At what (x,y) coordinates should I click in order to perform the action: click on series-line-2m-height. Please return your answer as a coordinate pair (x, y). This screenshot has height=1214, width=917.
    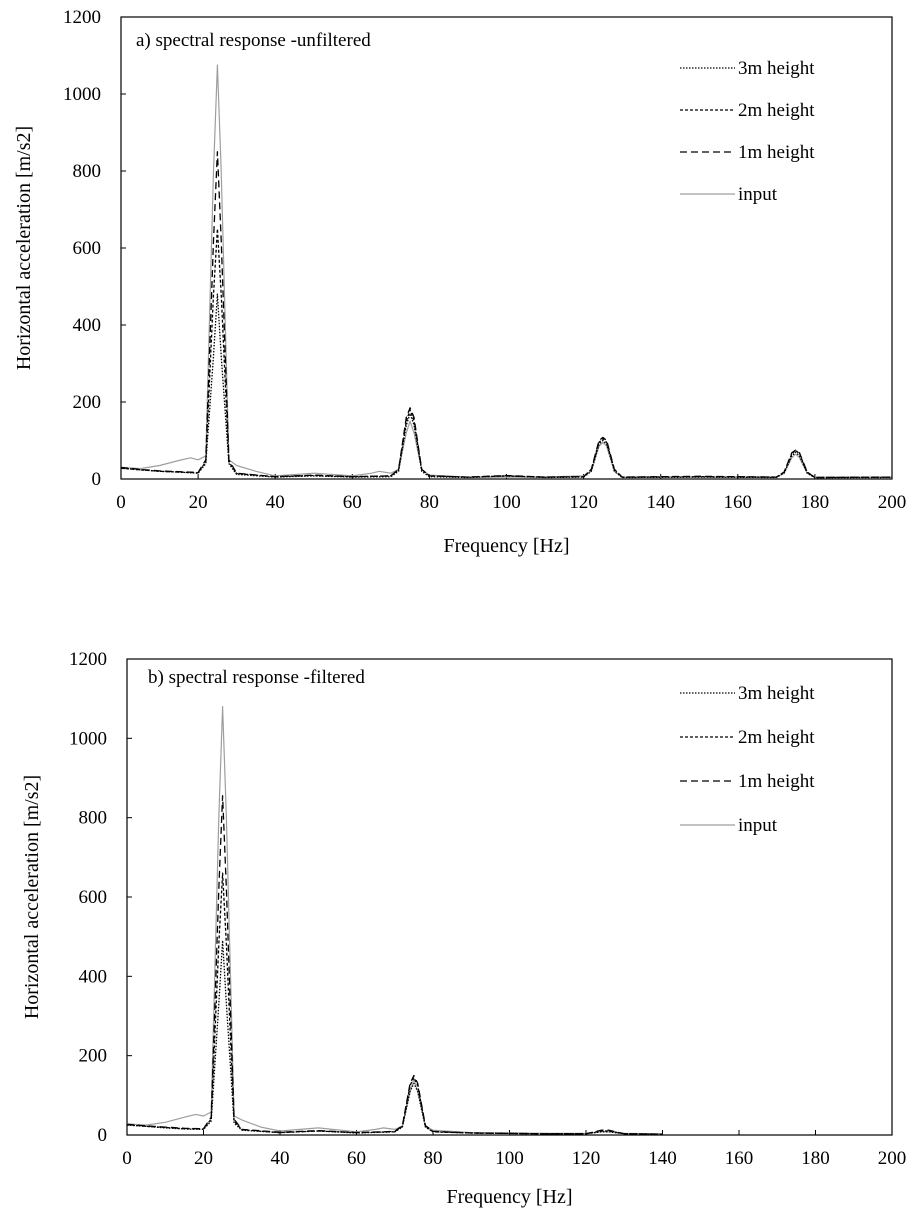
    Looking at the image, I should click on (394, 1003).